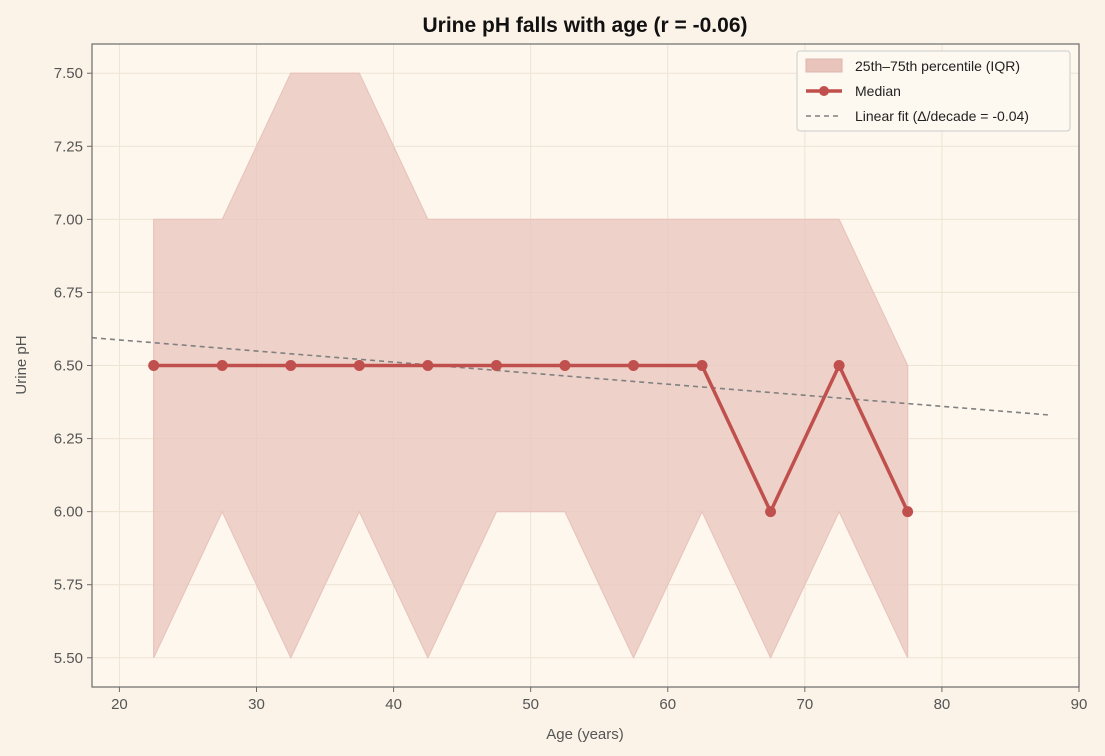  Describe the element at coordinates (68, 585) in the screenshot. I see `y-tick-label: 5.75` at that location.